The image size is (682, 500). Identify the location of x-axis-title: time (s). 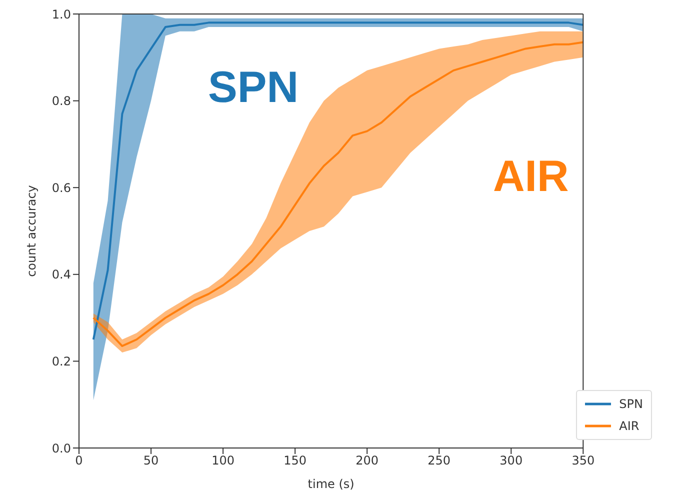
(331, 484).